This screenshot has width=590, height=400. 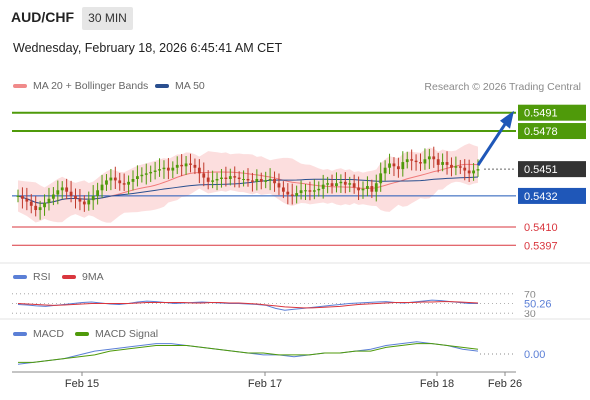 What do you see at coordinates (20, 86) in the screenshot?
I see `legend-swatch-bb` at bounding box center [20, 86].